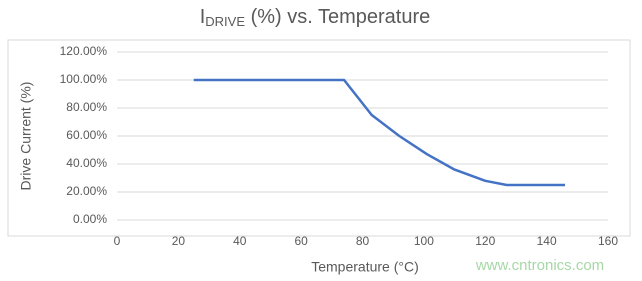 The width and height of the screenshot is (642, 281). What do you see at coordinates (363, 241) in the screenshot?
I see `x-tick-label: 80` at bounding box center [363, 241].